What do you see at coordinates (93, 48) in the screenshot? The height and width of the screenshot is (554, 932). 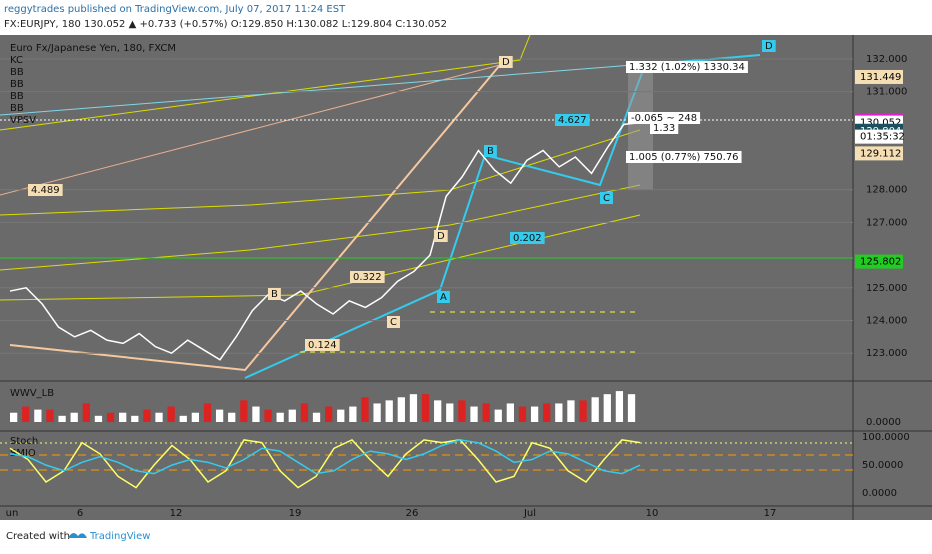 I see `indicator-label: Euro Fx/Japanese Yen, 180, FXCM` at bounding box center [93, 48].